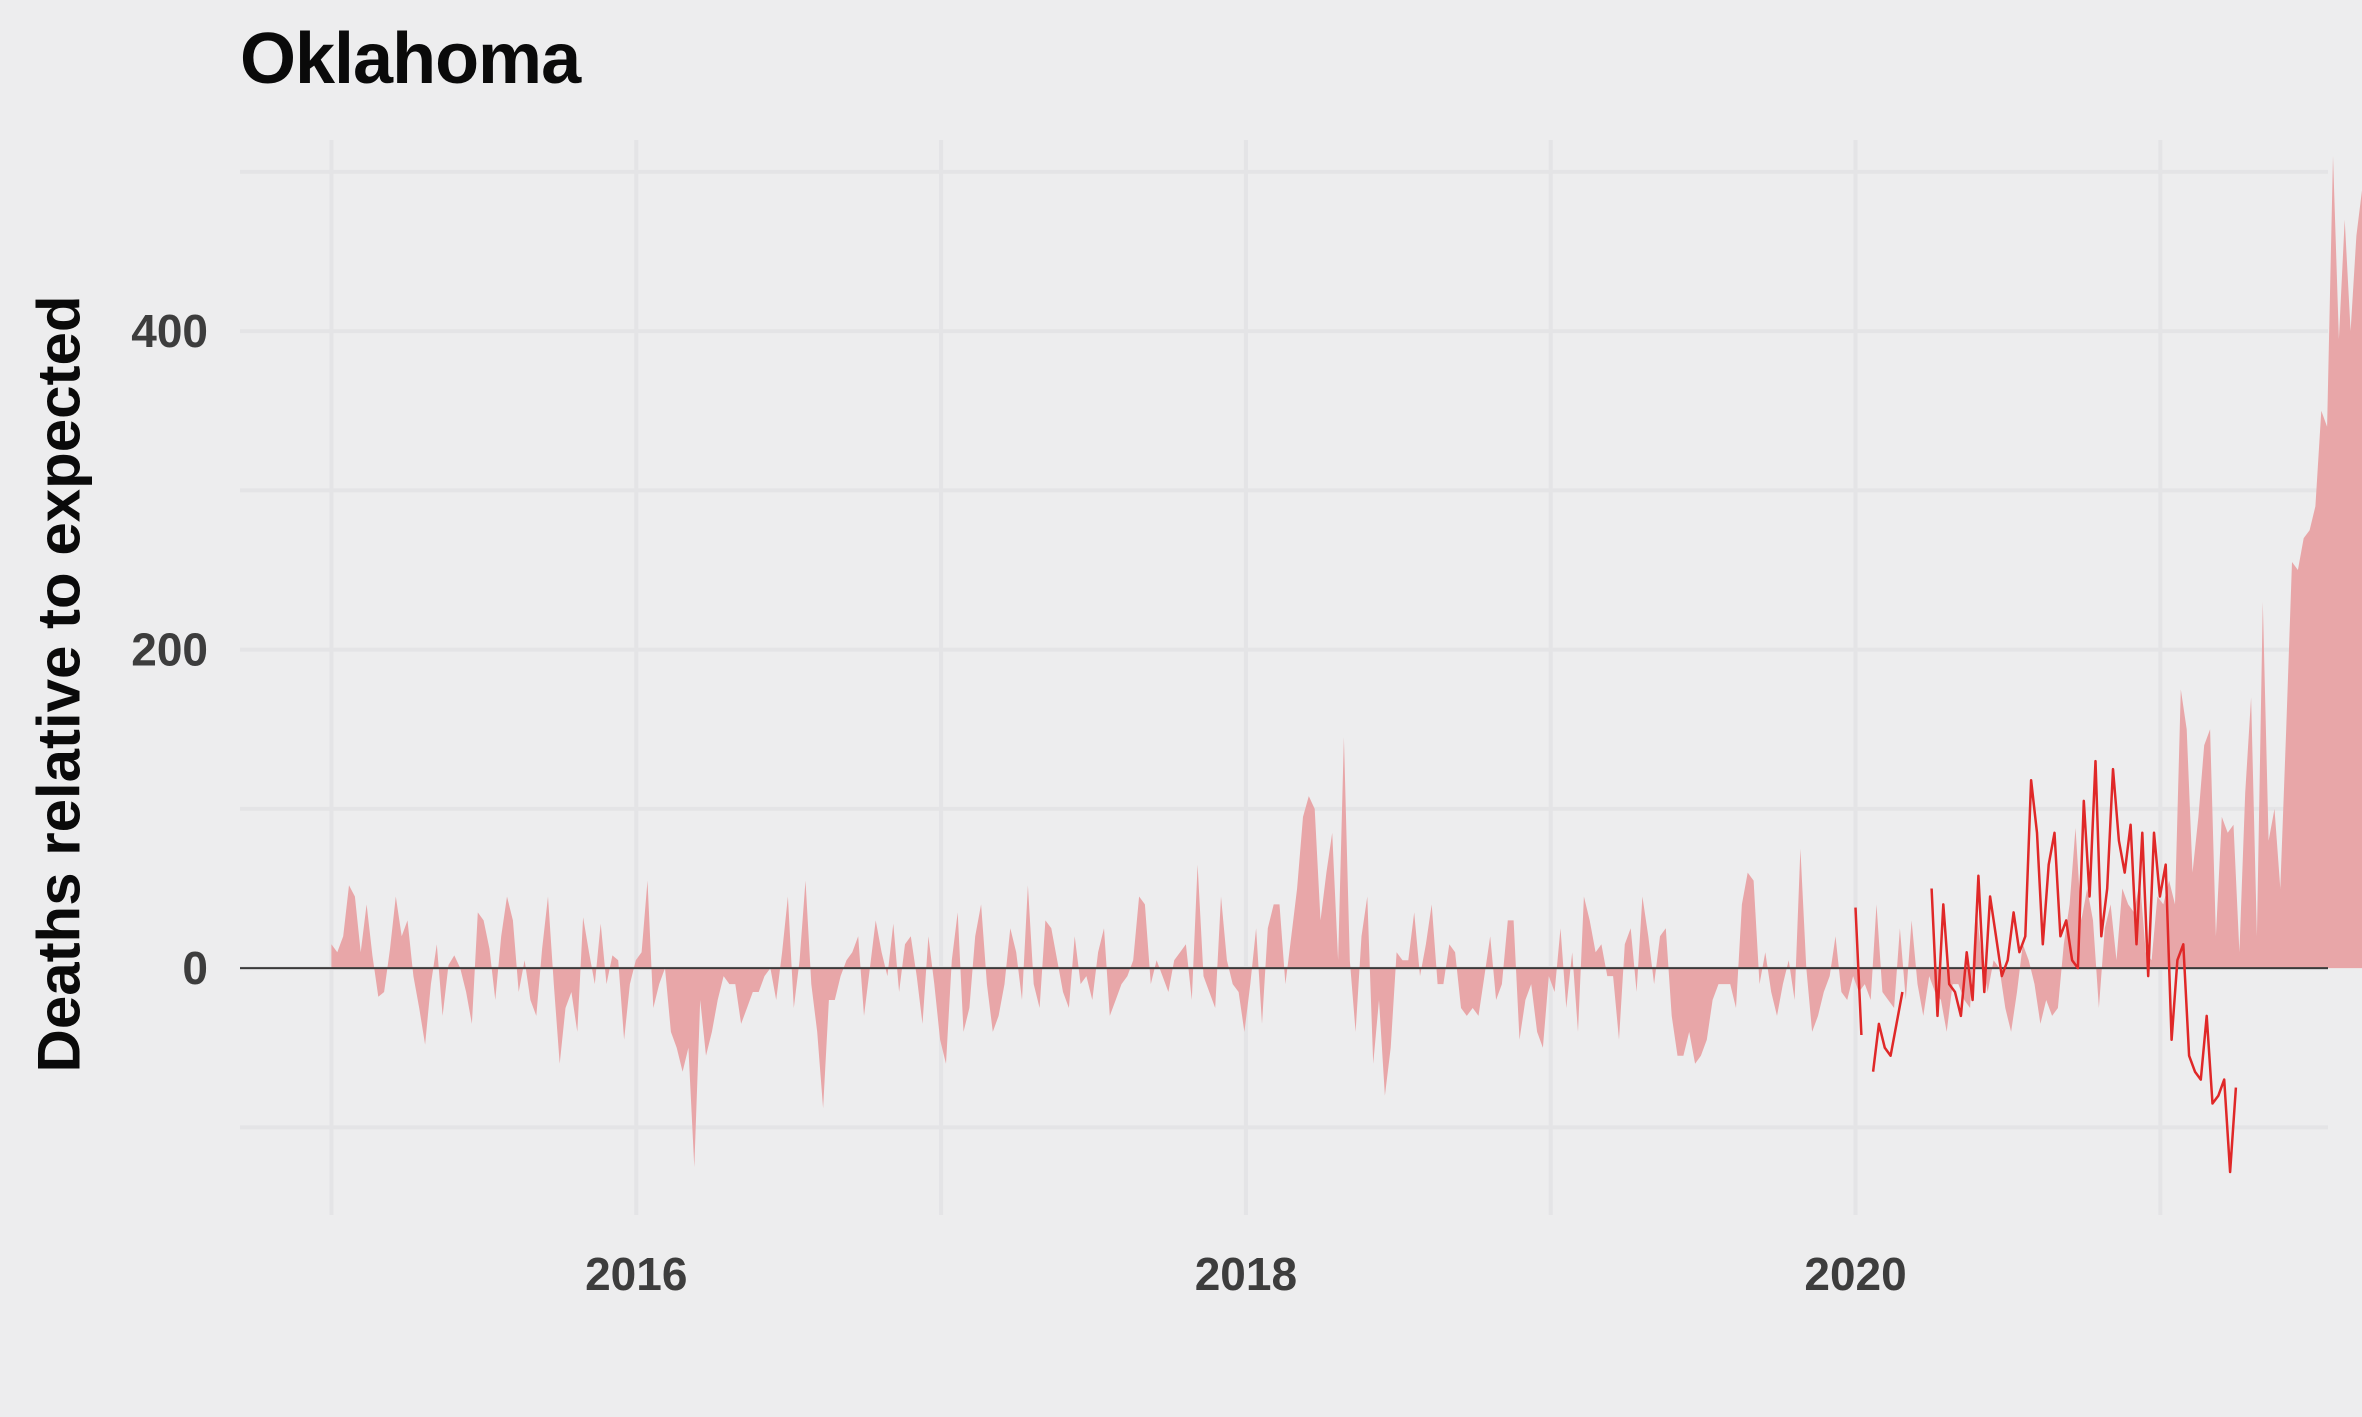 Image resolution: width=2362 pixels, height=1417 pixels. What do you see at coordinates (636, 1274) in the screenshot?
I see `x-tick-label: 2016` at bounding box center [636, 1274].